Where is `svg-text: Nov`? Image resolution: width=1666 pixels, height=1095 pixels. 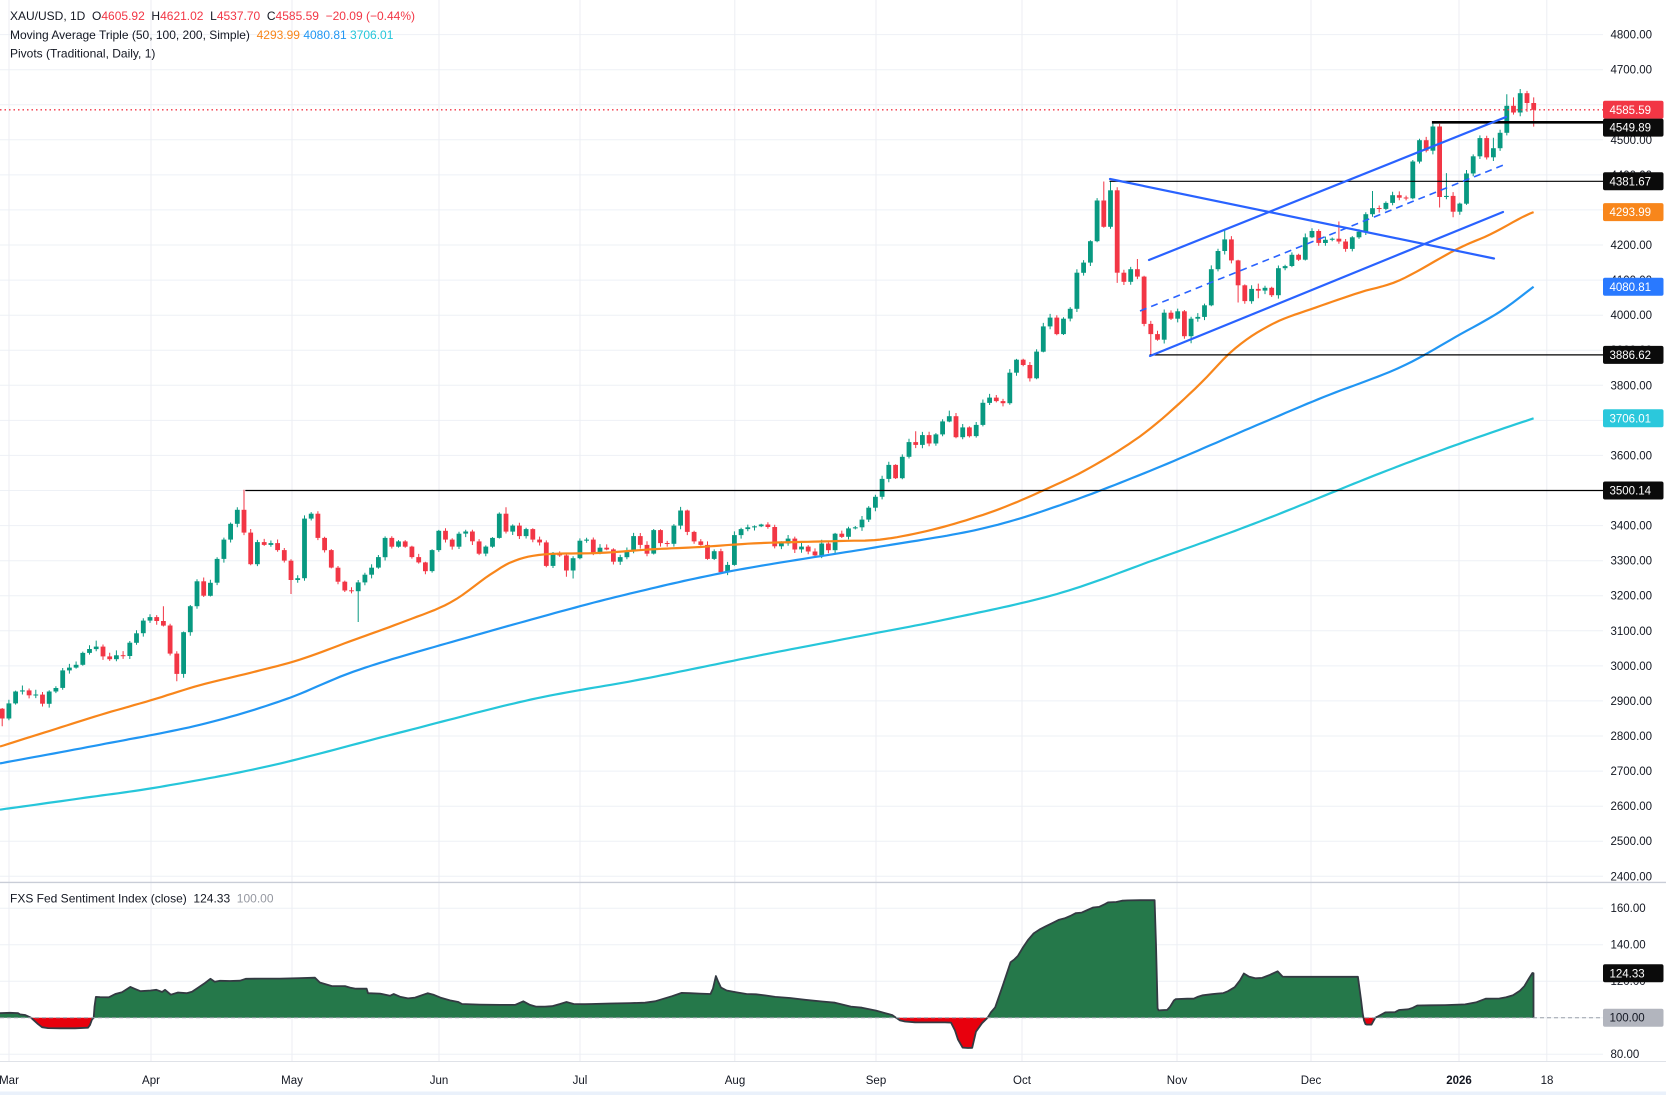
svg-text: Nov is located at coordinates (1177, 1081).